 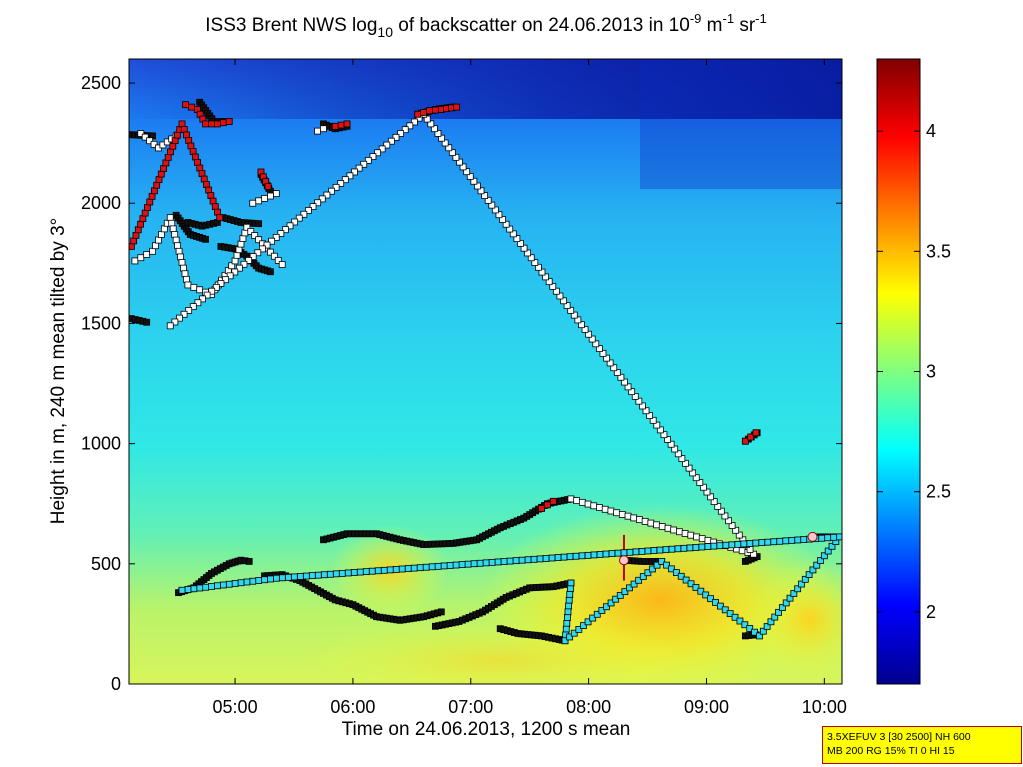 I want to click on title-sub: 10, so click(x=385, y=32).